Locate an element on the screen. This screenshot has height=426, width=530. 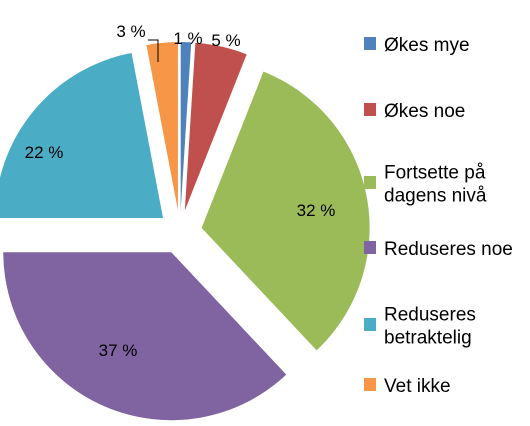
legend-label-okes-mye: Økes mye is located at coordinates (427, 45).